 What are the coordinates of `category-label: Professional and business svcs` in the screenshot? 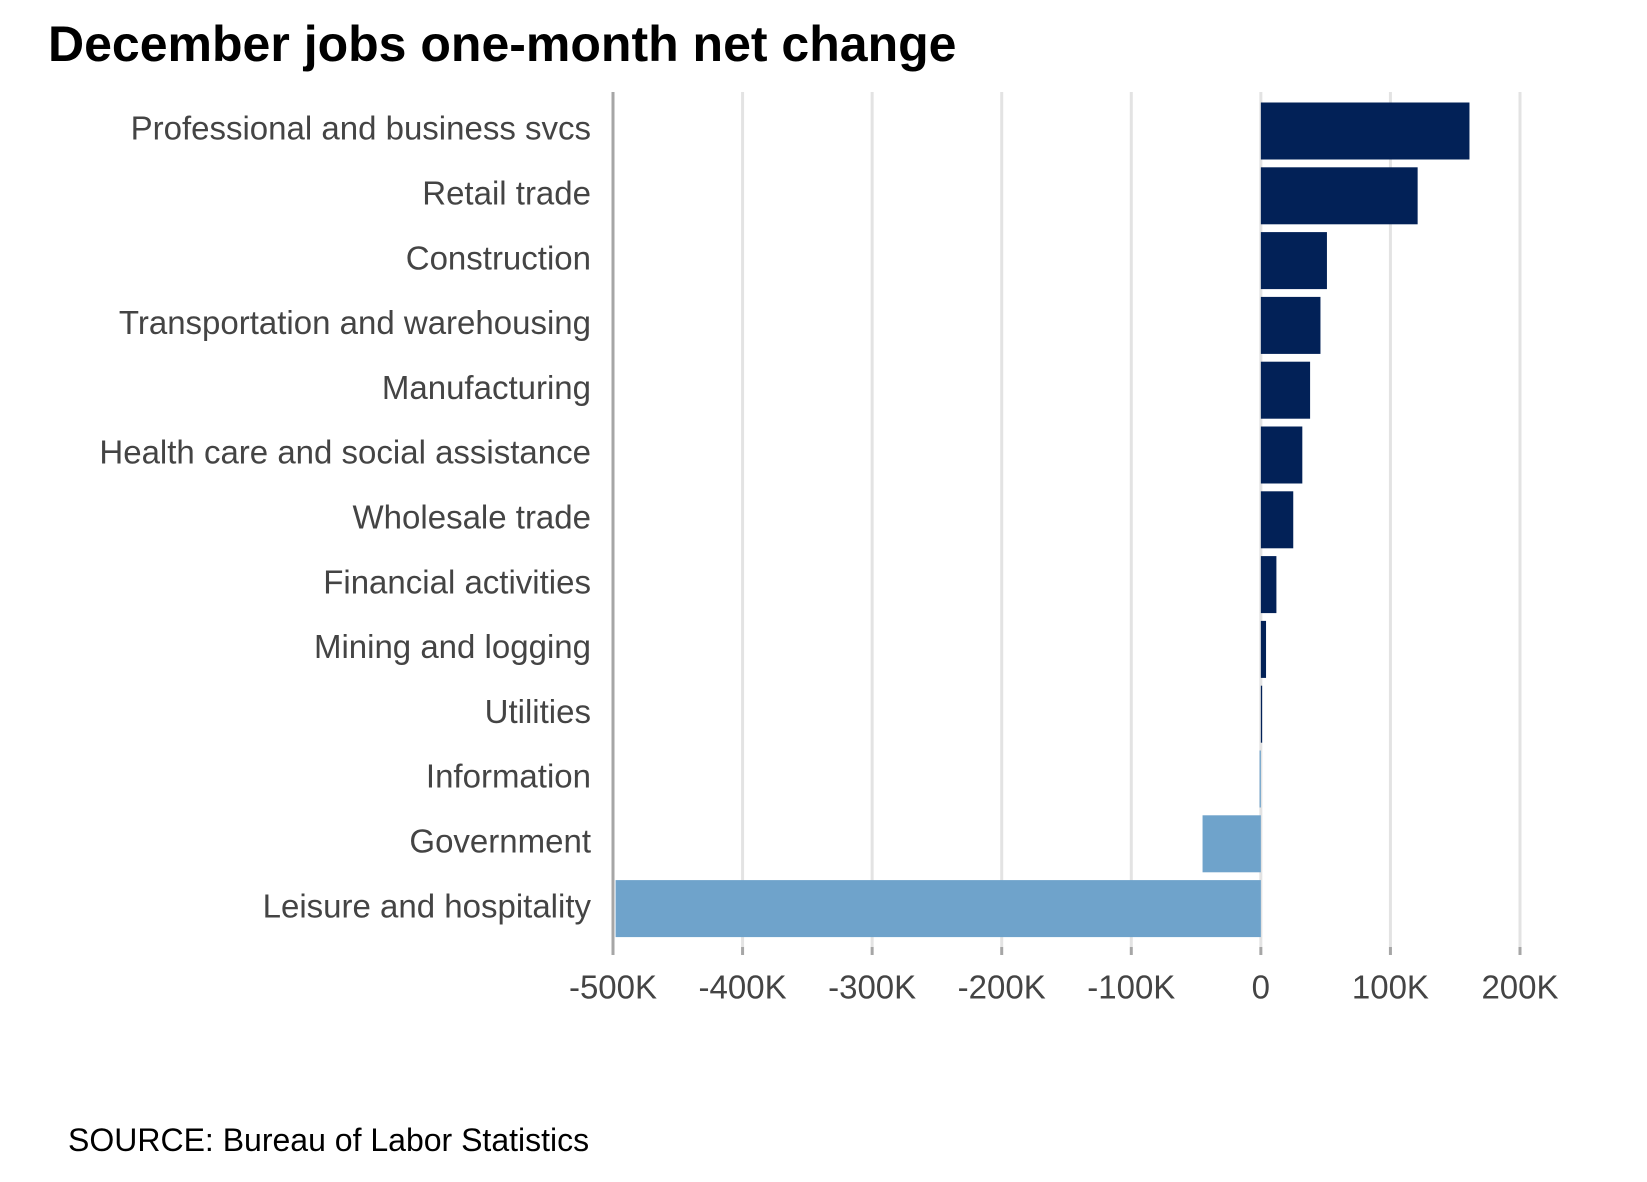 It's located at (361, 128).